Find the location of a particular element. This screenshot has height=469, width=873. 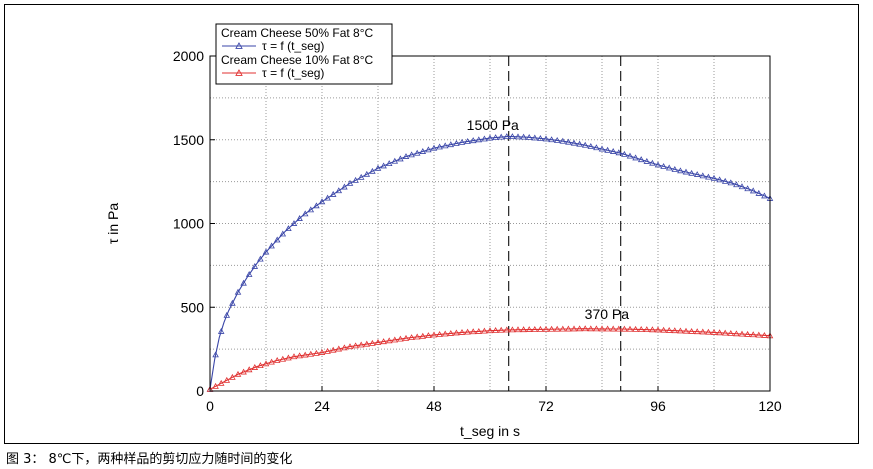

x-tick-label: 48 is located at coordinates (434, 406).